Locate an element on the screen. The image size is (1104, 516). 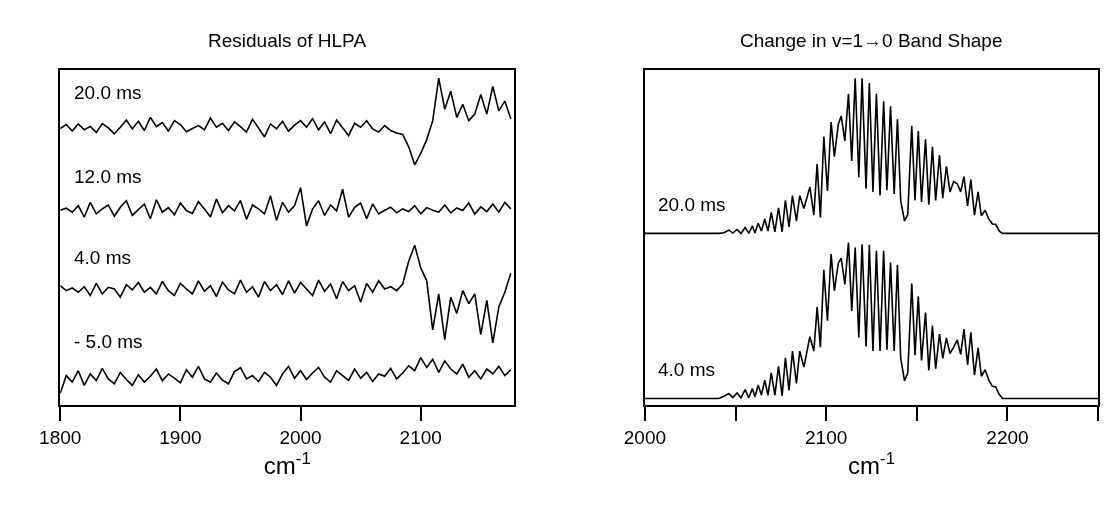
x-tick-label: 2200 is located at coordinates (1007, 437).